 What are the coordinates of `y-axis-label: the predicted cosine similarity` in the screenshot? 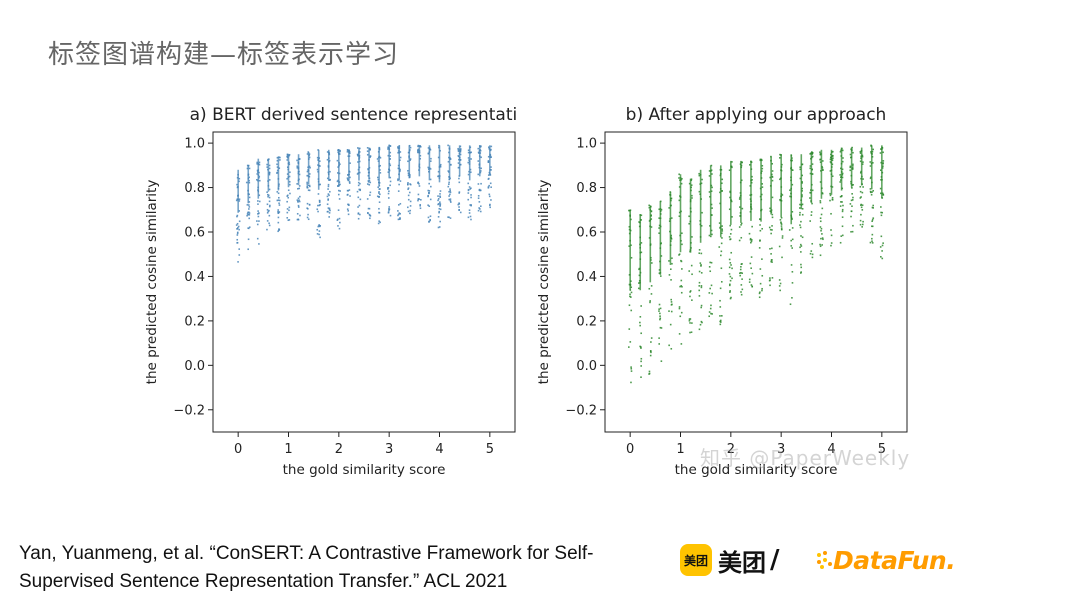 It's located at (544, 282).